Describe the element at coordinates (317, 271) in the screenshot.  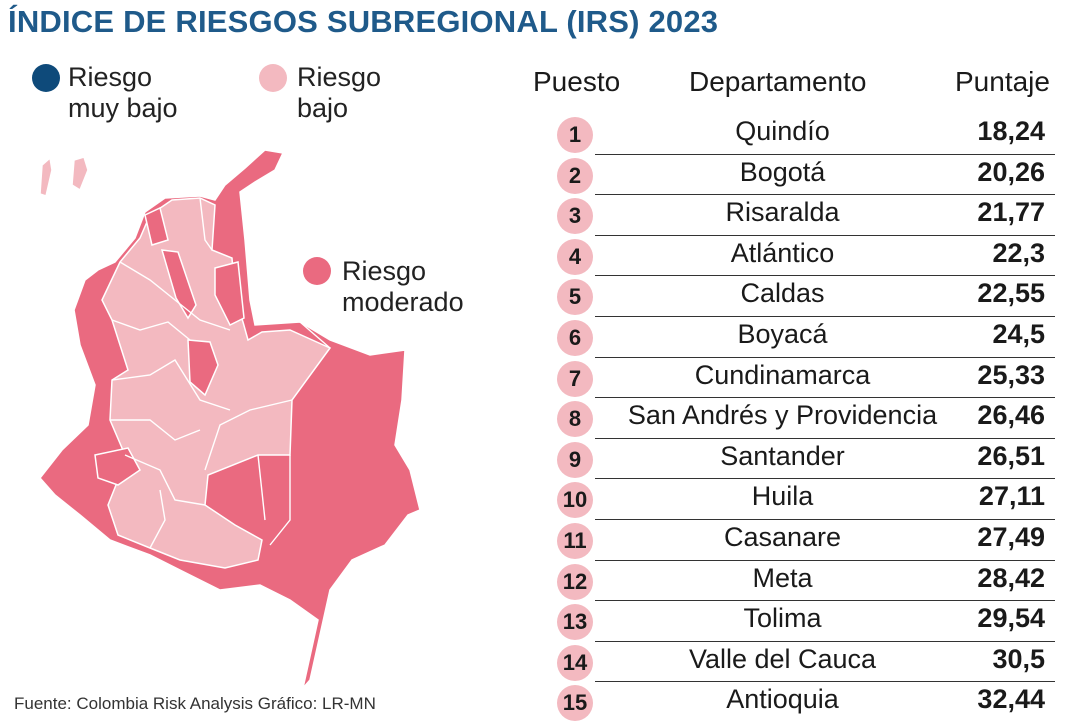
I see `legend-dot-moderate` at that location.